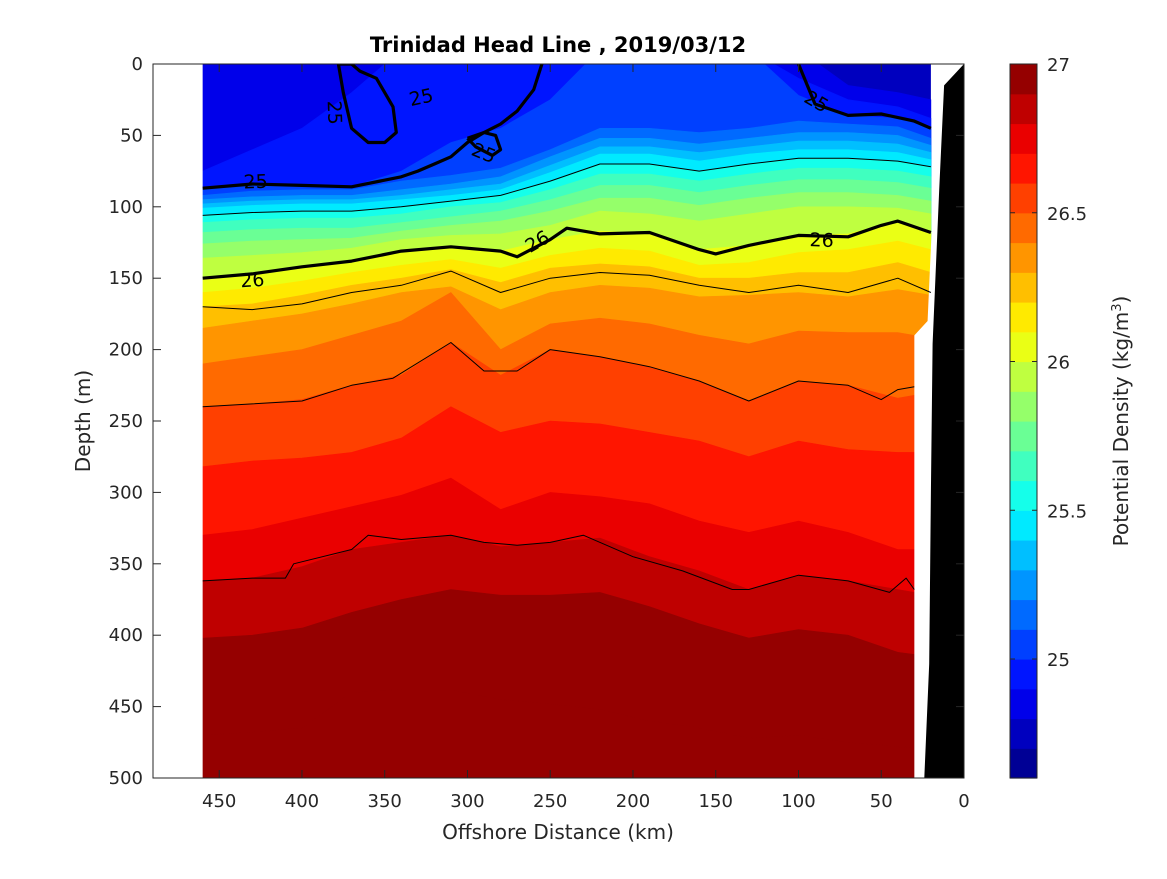 The image size is (1167, 879). I want to click on no-data-offshore, so click(178, 421).